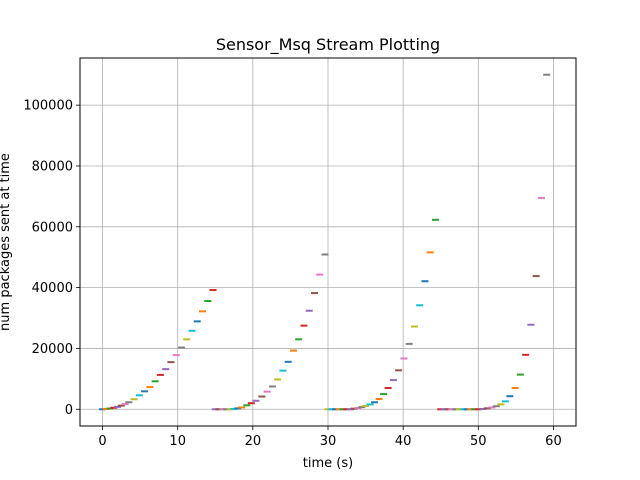 The height and width of the screenshot is (480, 640). What do you see at coordinates (52, 227) in the screenshot?
I see `y-tick-label: 60000` at bounding box center [52, 227].